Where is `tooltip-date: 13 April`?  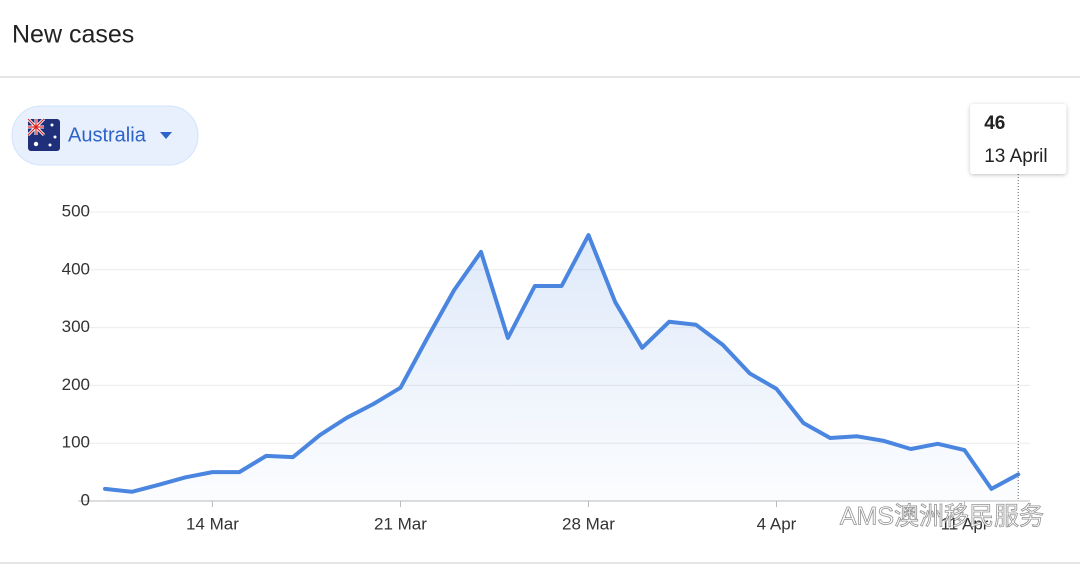
tooltip-date: 13 April is located at coordinates (1015, 156).